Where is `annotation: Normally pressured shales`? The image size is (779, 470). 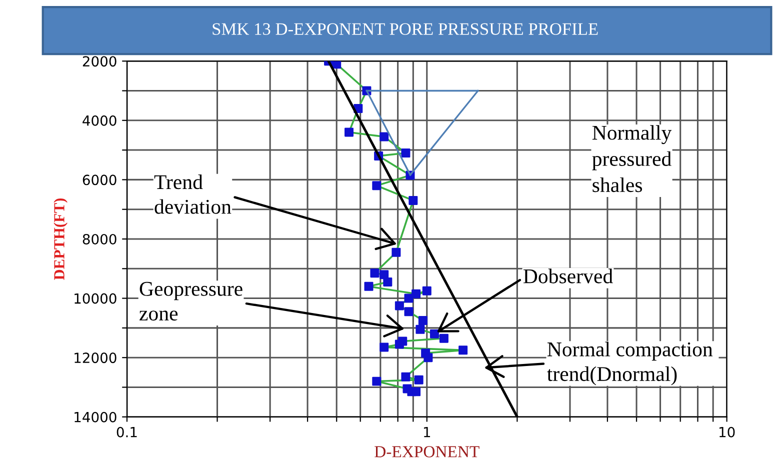 annotation: Normally pressured shales is located at coordinates (632, 158).